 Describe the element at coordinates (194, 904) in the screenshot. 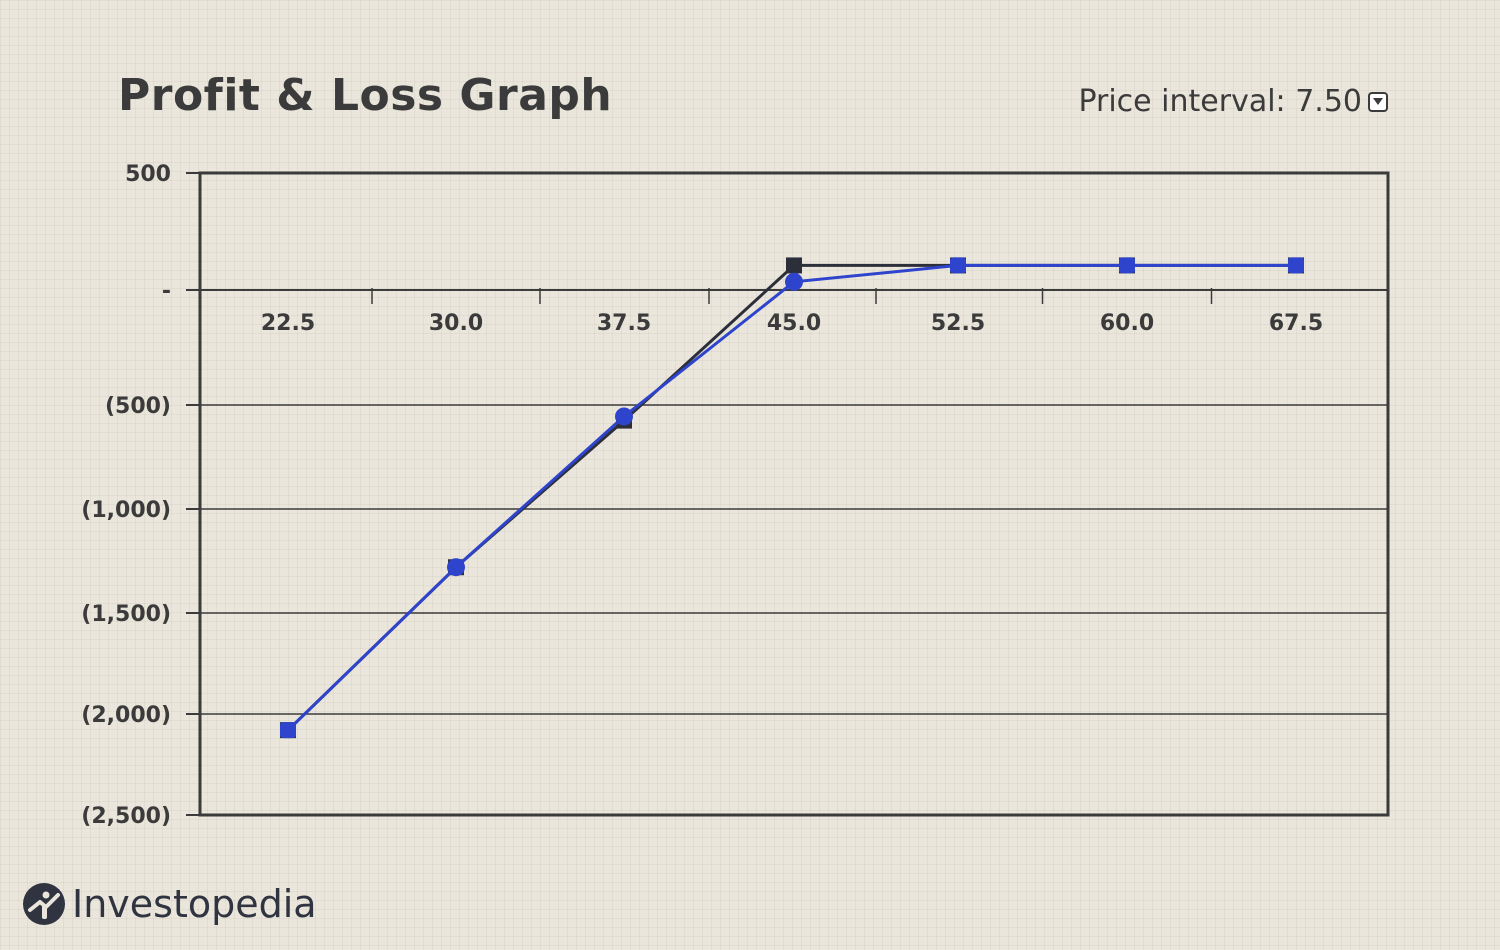

I see `brand-name: Investopedia` at that location.